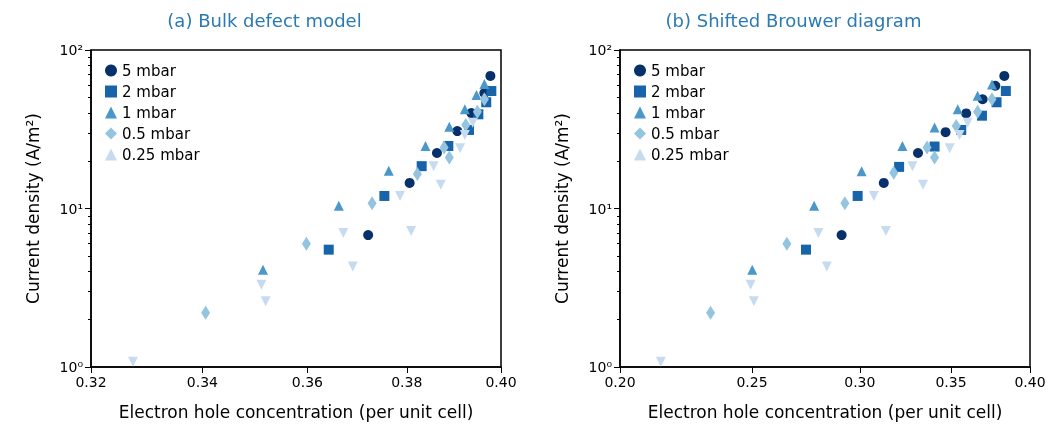 The height and width of the screenshot is (436, 1059). What do you see at coordinates (860, 382) in the screenshot?
I see `x-tick-label: 0.30` at bounding box center [860, 382].